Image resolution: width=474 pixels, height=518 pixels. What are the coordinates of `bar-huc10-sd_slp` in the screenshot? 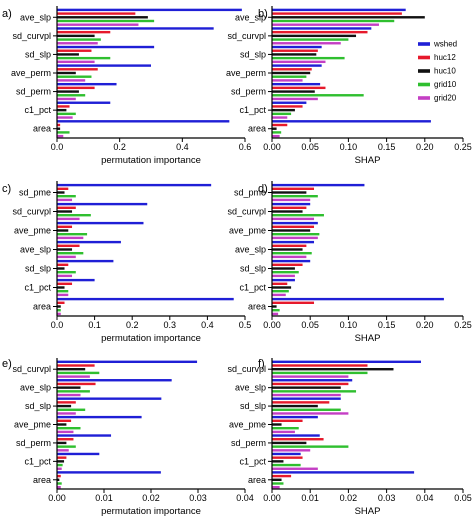 It's located at (68, 54).